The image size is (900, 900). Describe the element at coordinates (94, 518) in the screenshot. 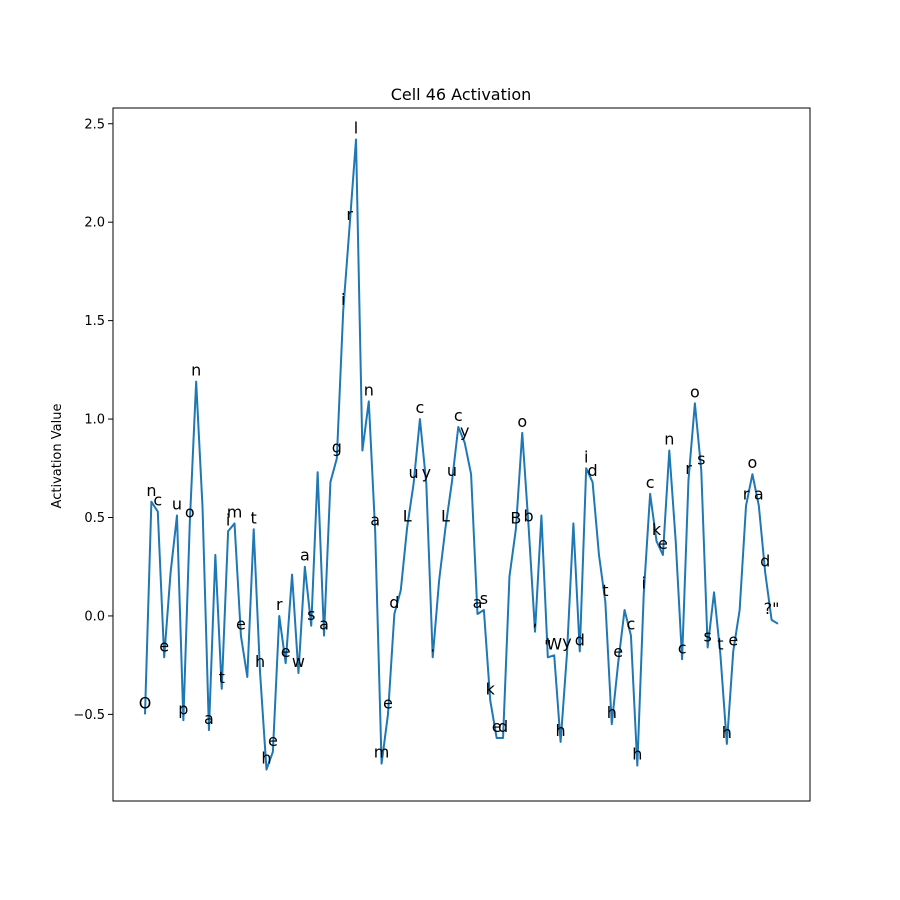

I see `y-tick-label: 0.5` at that location.